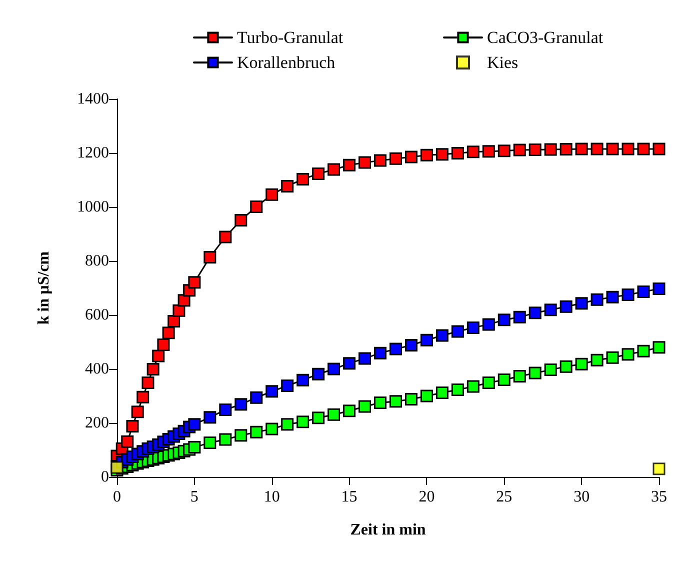 This screenshot has width=689, height=567. I want to click on x-tick-label: 35, so click(659, 497).